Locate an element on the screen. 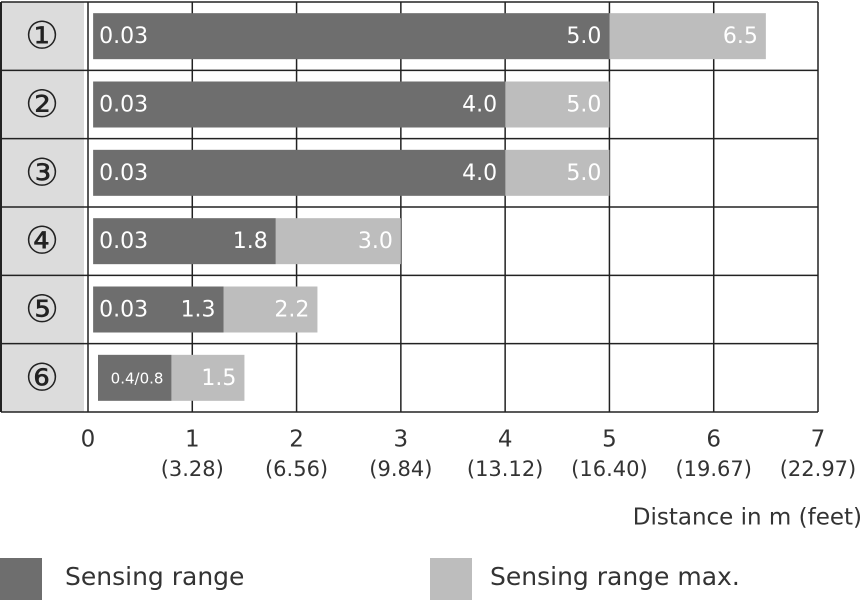 The image size is (868, 604). x-tick-label: 1 is located at coordinates (192, 440).